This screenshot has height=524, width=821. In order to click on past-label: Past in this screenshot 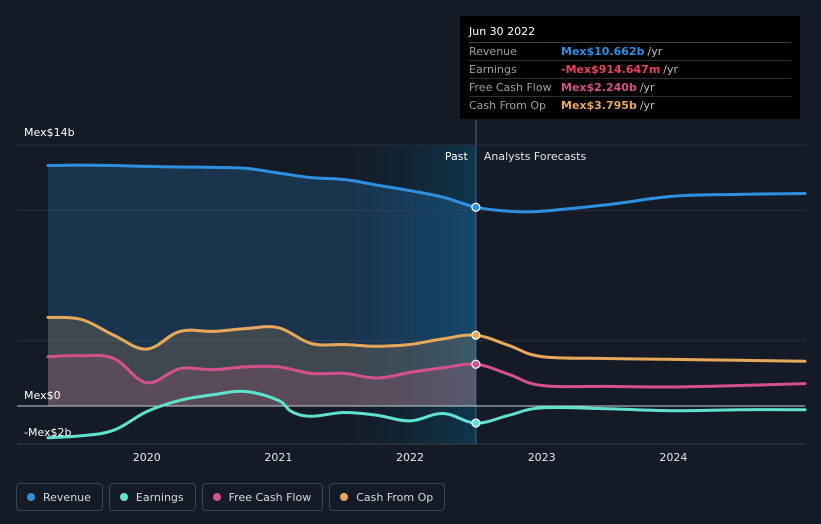, I will do `click(457, 156)`.